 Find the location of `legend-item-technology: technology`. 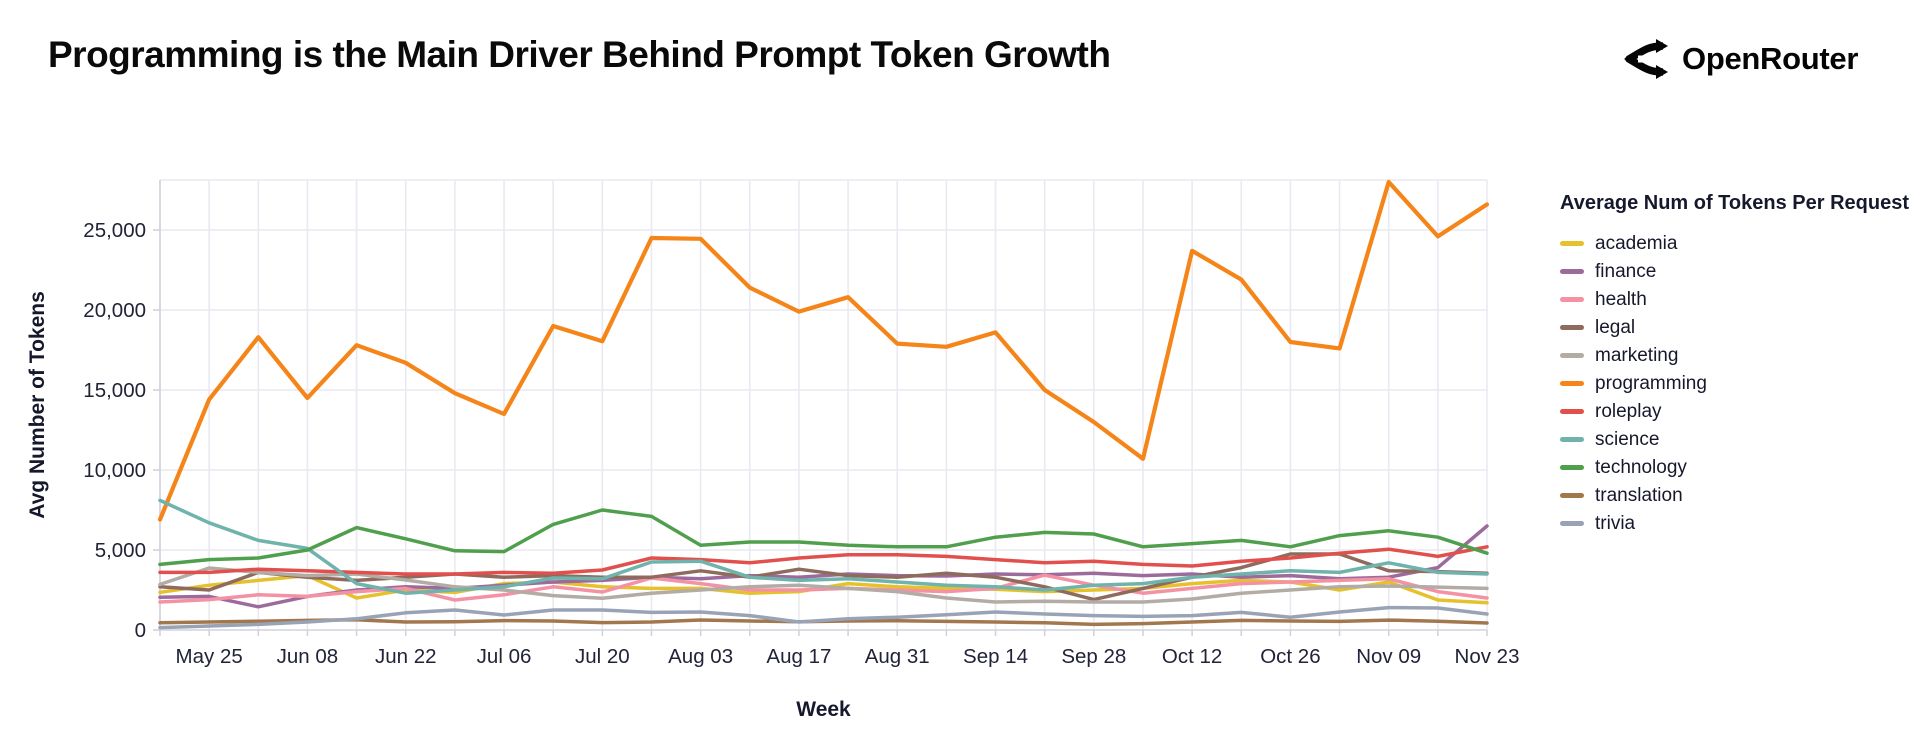

legend-item-technology: technology is located at coordinates (1740, 467).